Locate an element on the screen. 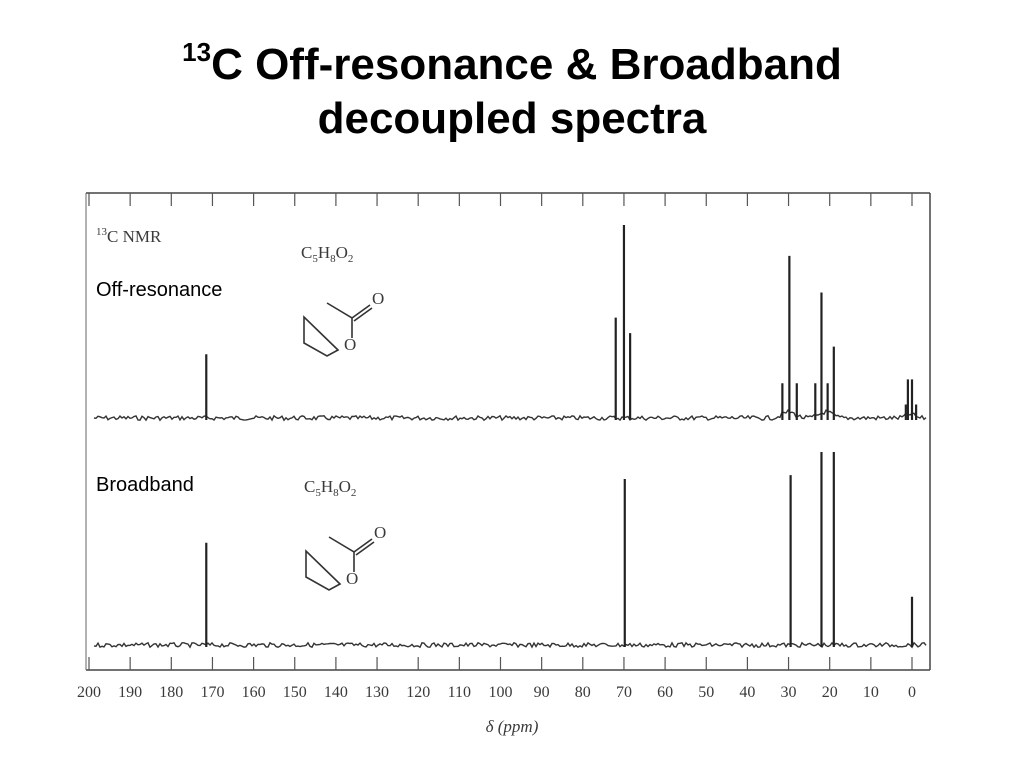 This screenshot has height=768, width=1024. tick-label-140: 140 is located at coordinates (336, 692).